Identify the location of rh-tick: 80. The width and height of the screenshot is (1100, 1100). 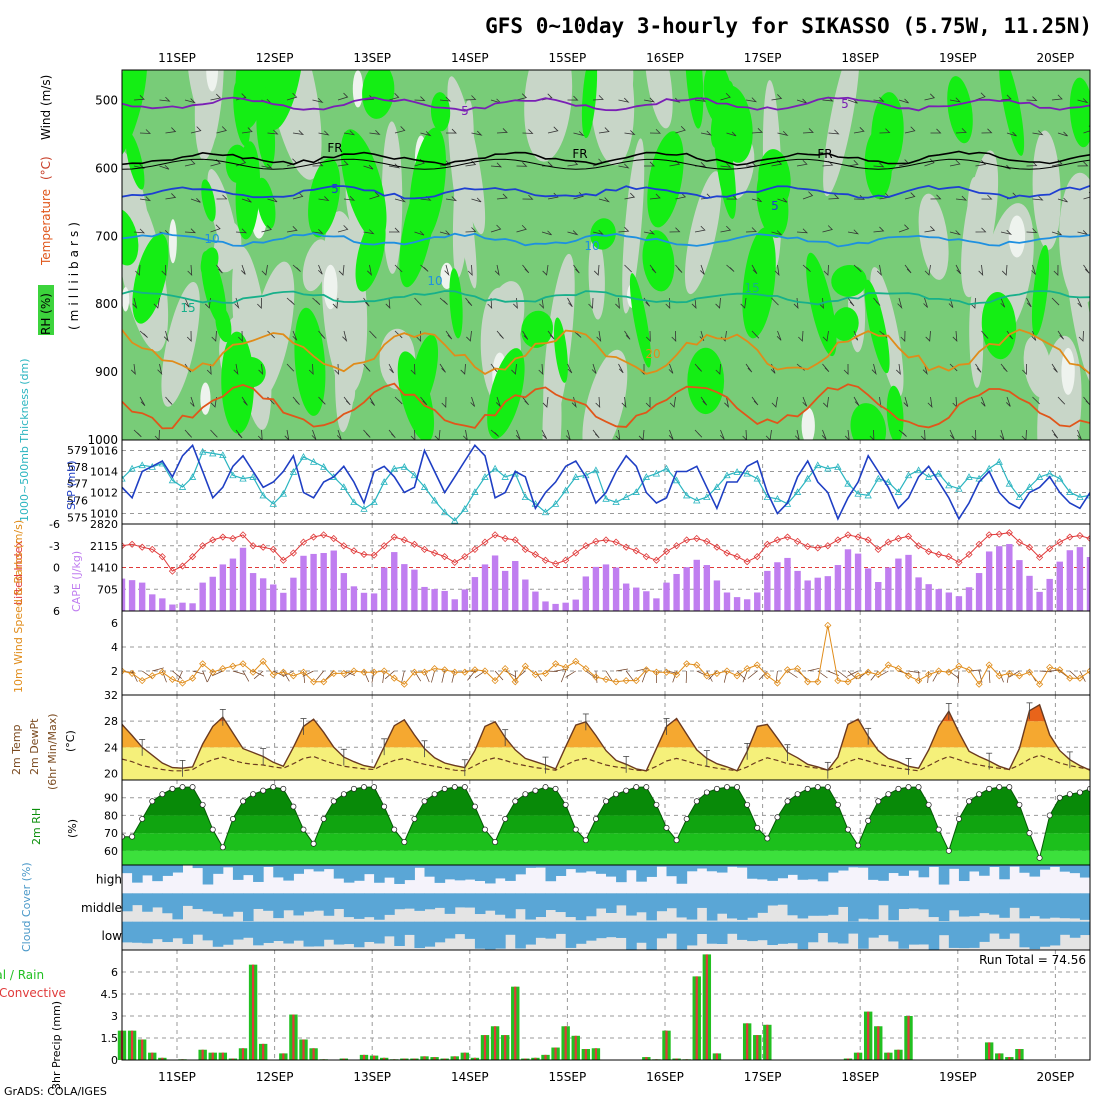
(111, 815).